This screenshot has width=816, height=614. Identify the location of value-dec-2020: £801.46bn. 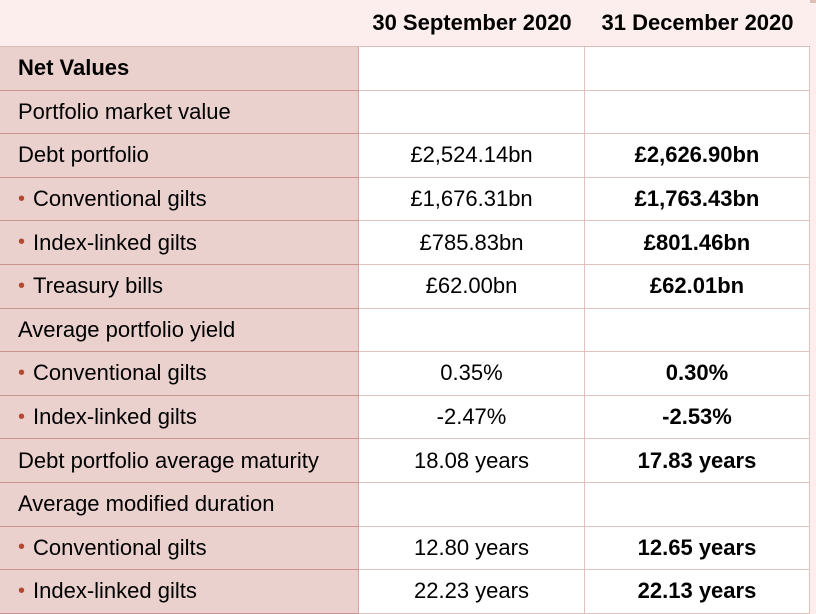
(697, 243).